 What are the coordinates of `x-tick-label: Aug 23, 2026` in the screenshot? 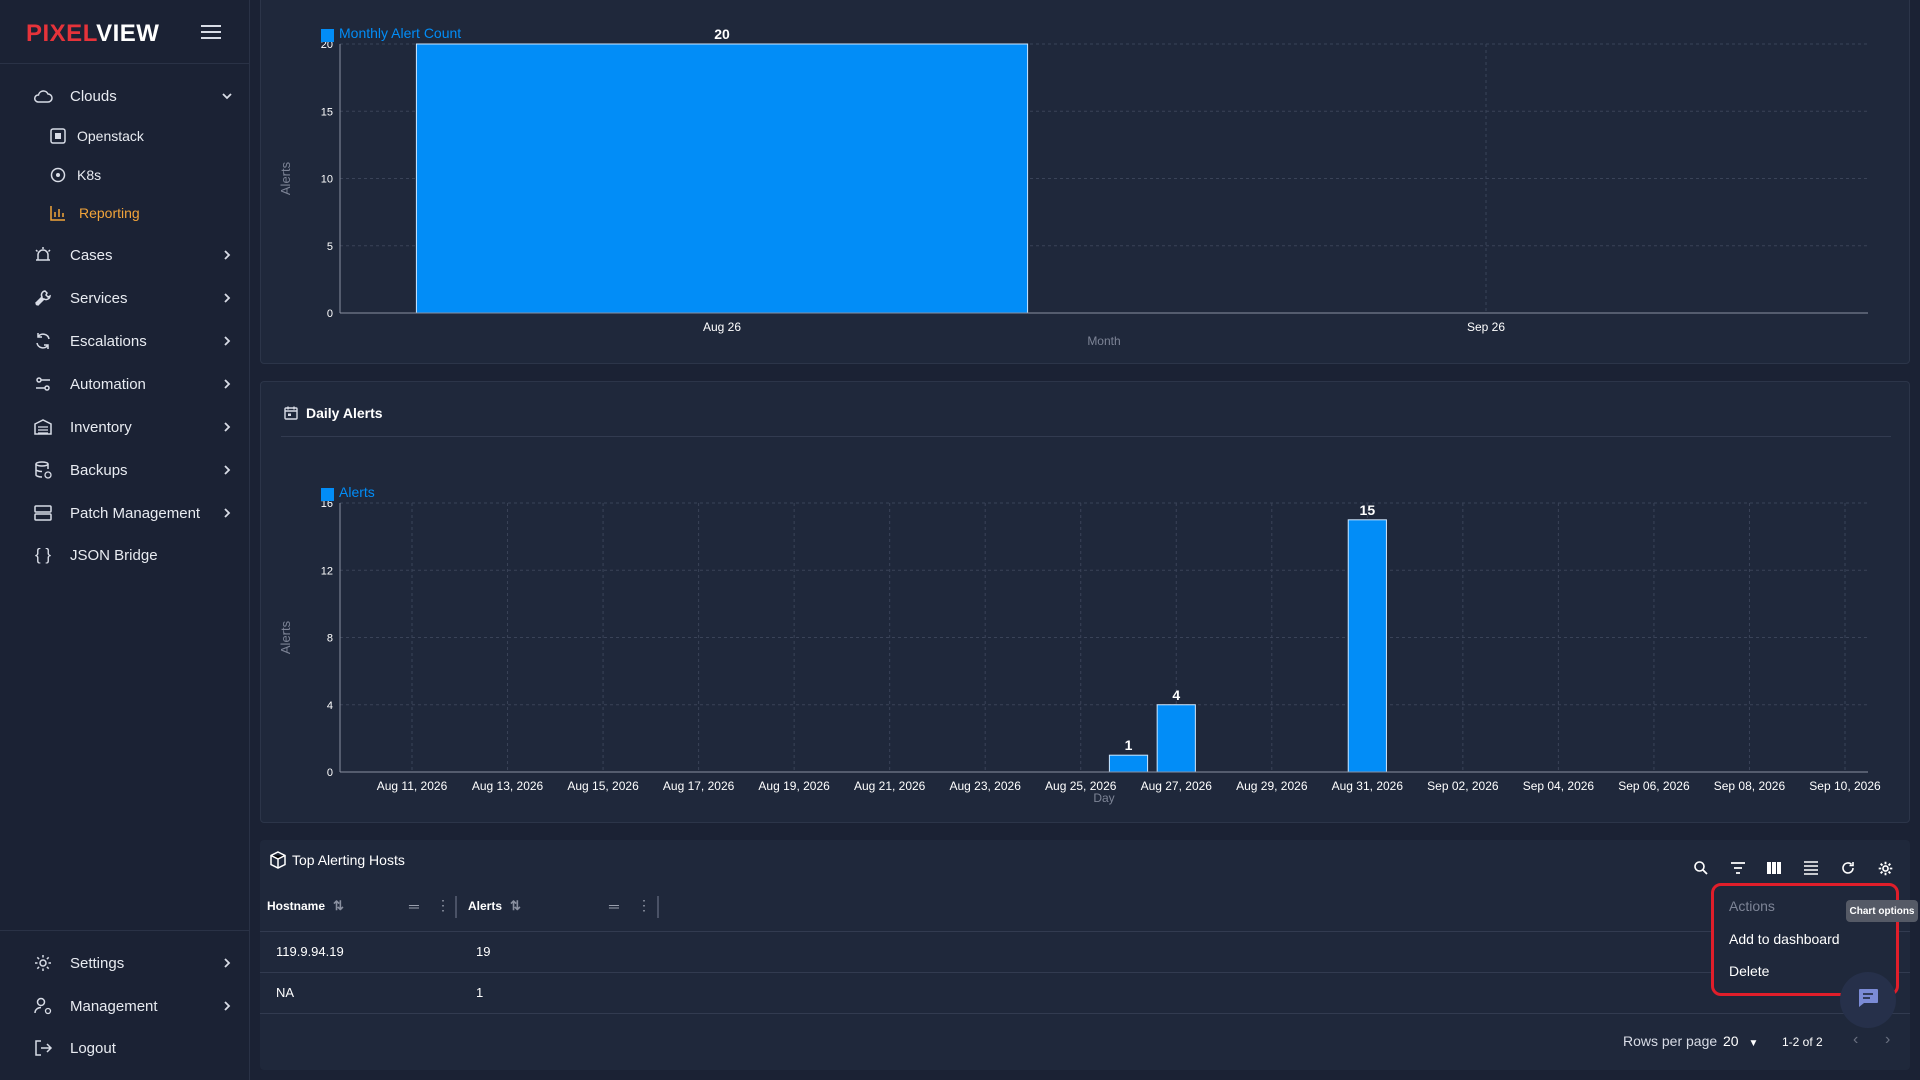 It's located at (985, 786).